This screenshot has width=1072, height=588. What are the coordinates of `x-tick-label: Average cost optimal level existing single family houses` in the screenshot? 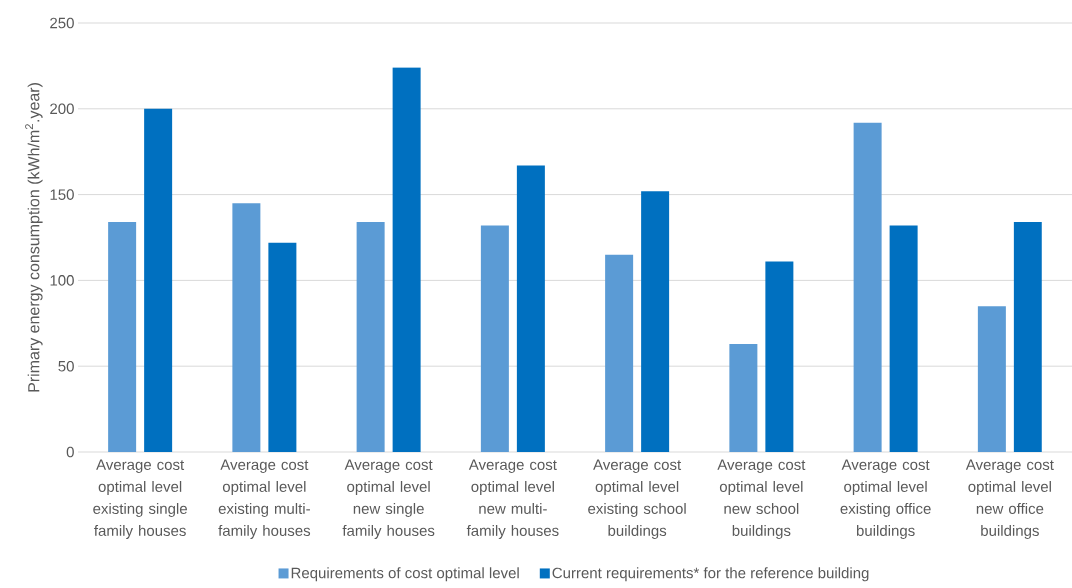 It's located at (140, 499).